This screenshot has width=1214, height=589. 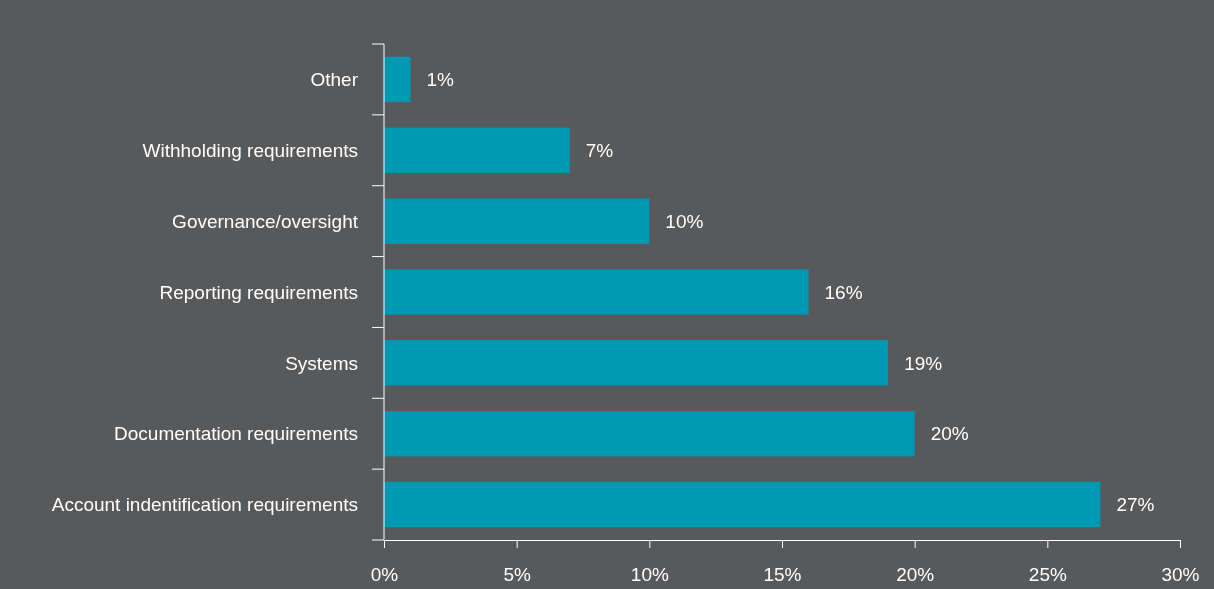 What do you see at coordinates (236, 434) in the screenshot?
I see `y-tick-label: Documentation requirements` at bounding box center [236, 434].